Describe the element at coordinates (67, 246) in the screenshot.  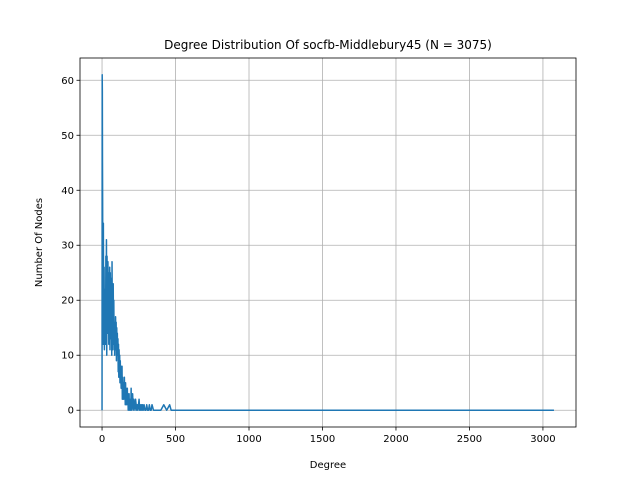
I see `y-tick-label: 30` at that location.